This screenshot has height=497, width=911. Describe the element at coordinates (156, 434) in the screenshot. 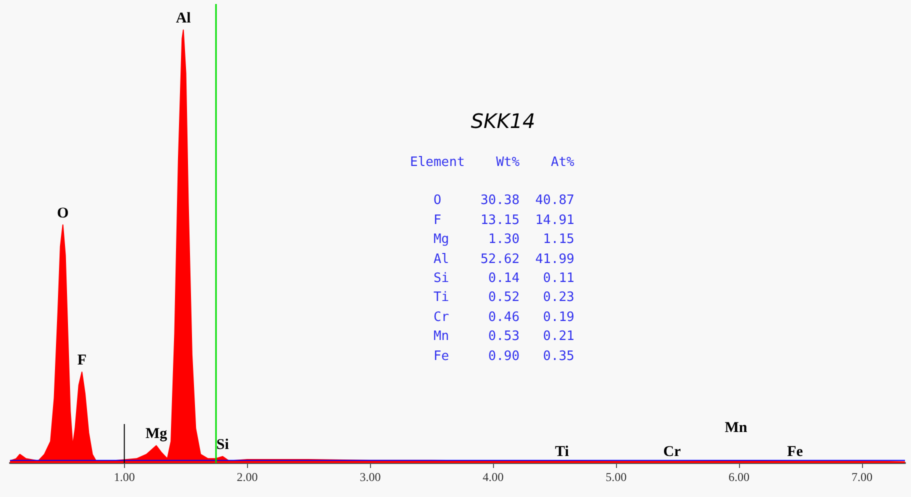

I see `annotation: Mg` at that location.